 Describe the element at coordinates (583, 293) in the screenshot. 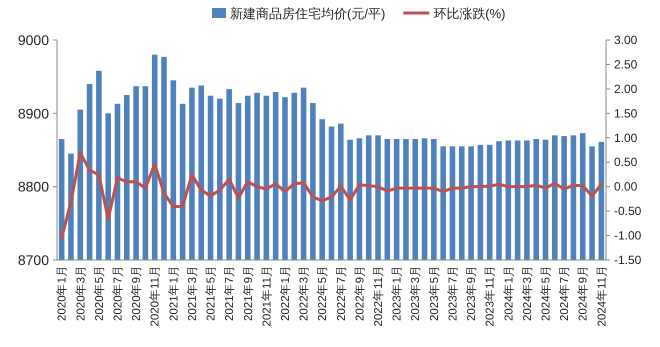

I see `x-tick-label: 2024年9月` at that location.